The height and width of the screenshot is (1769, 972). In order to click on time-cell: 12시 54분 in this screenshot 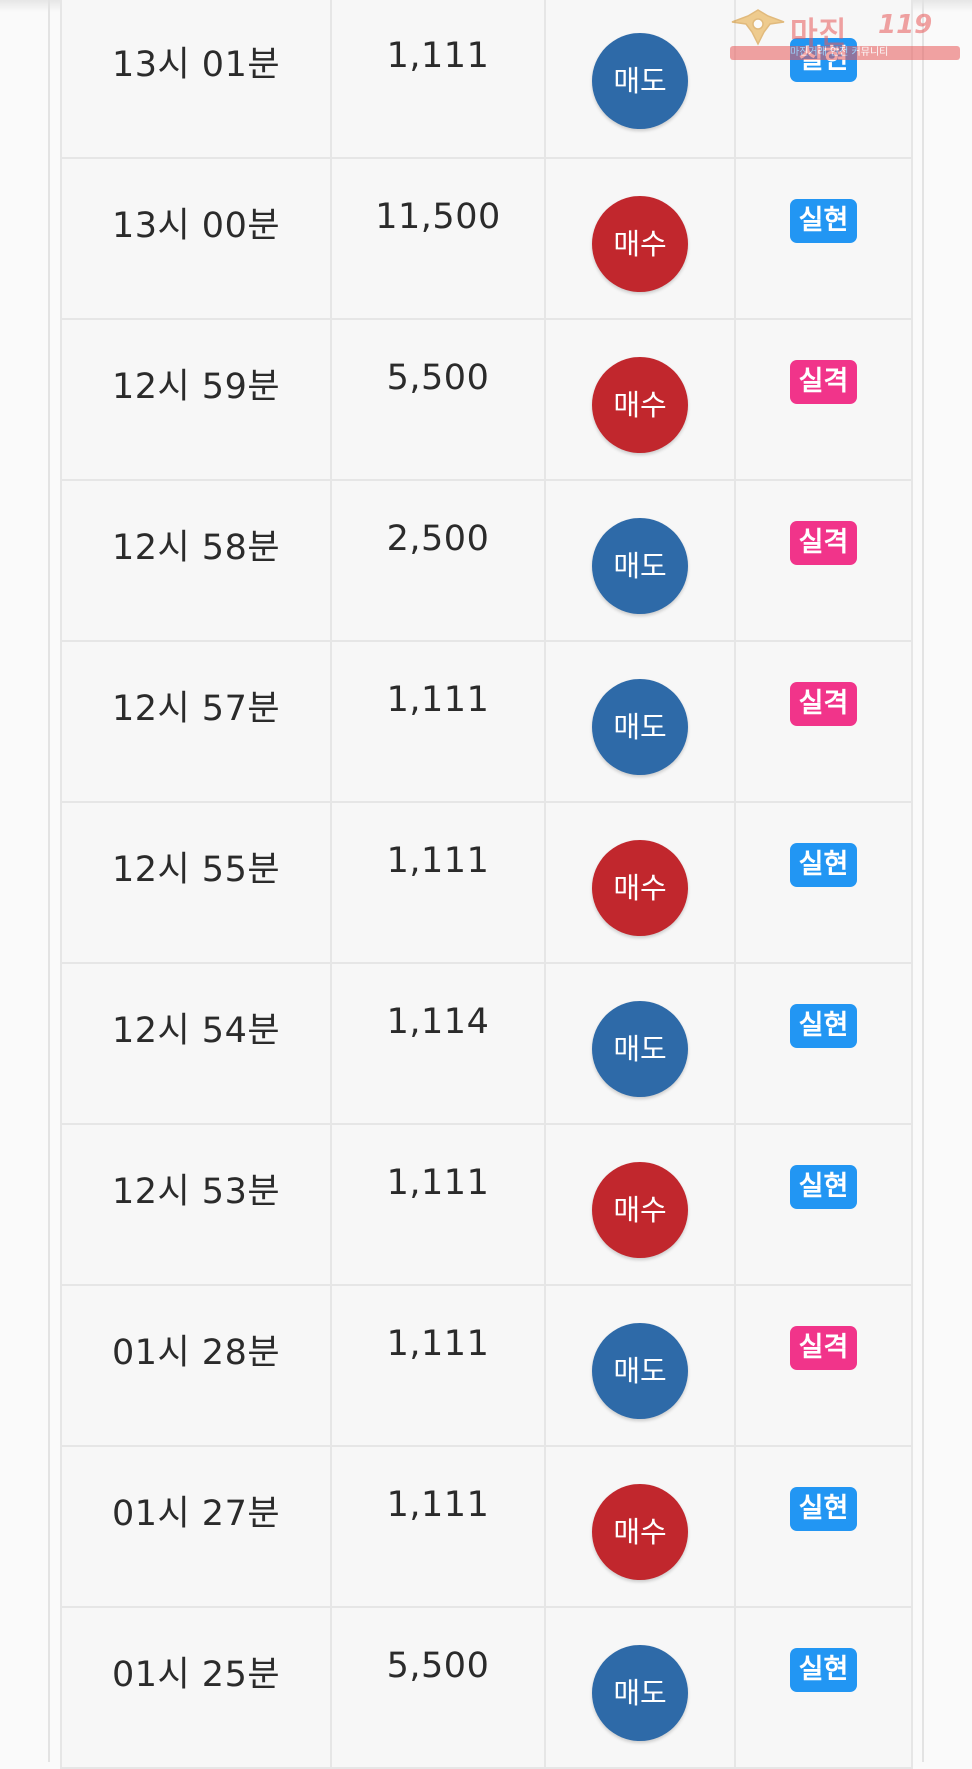, I will do `click(196, 1043)`.